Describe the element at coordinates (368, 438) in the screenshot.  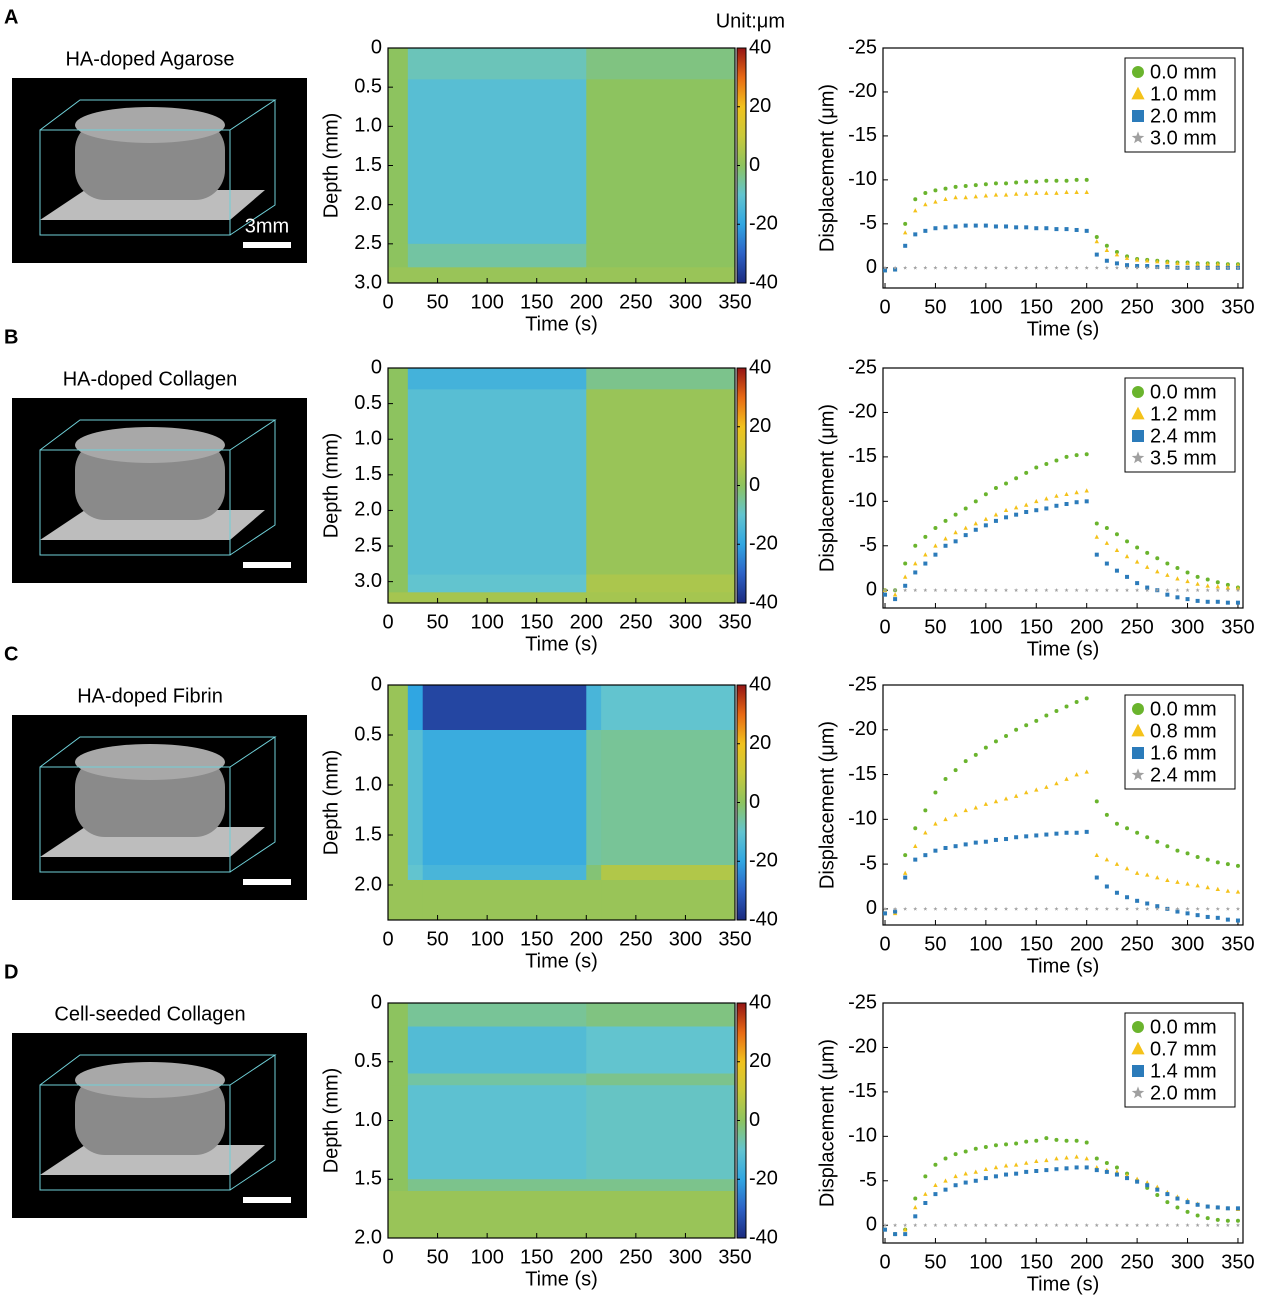
I see `y-tick-label: 1.0` at that location.